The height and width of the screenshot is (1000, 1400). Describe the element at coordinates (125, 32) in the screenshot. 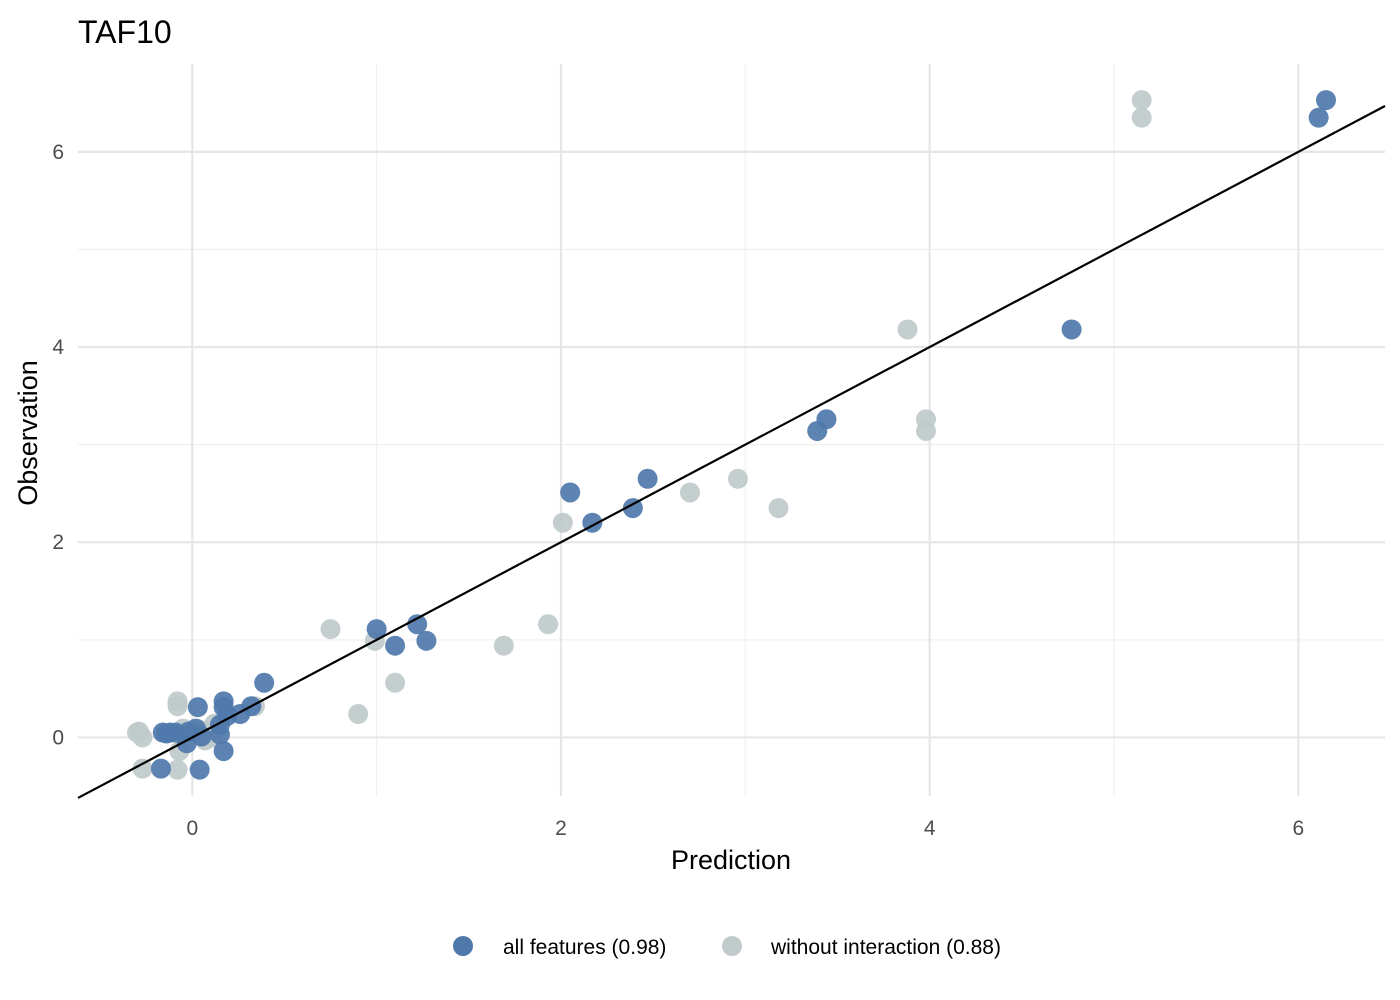

I see `chart-title: TAF10` at that location.